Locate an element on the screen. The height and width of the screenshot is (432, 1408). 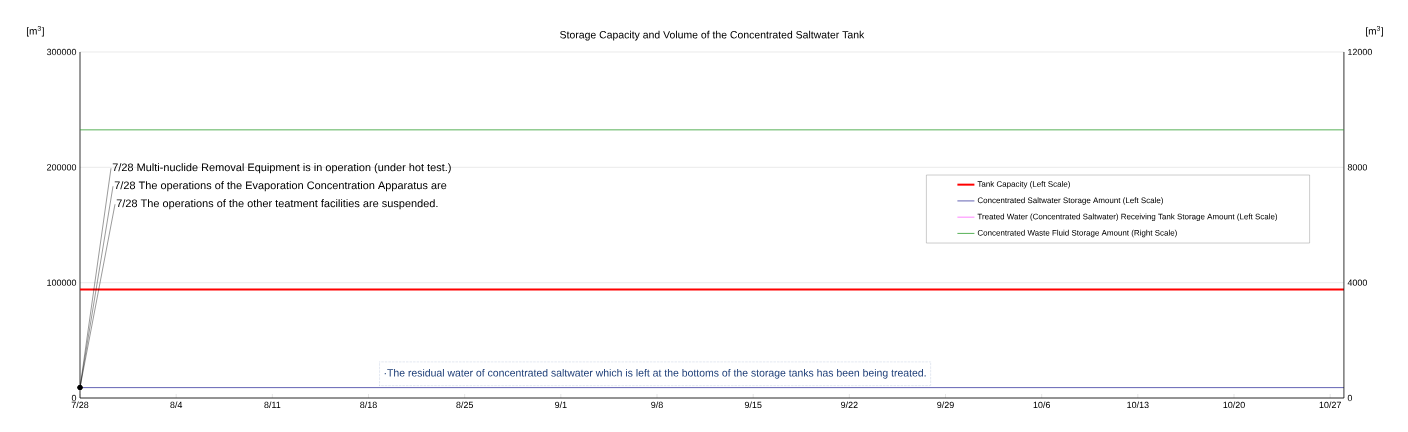
x-tick-label: 9/22 is located at coordinates (849, 405).